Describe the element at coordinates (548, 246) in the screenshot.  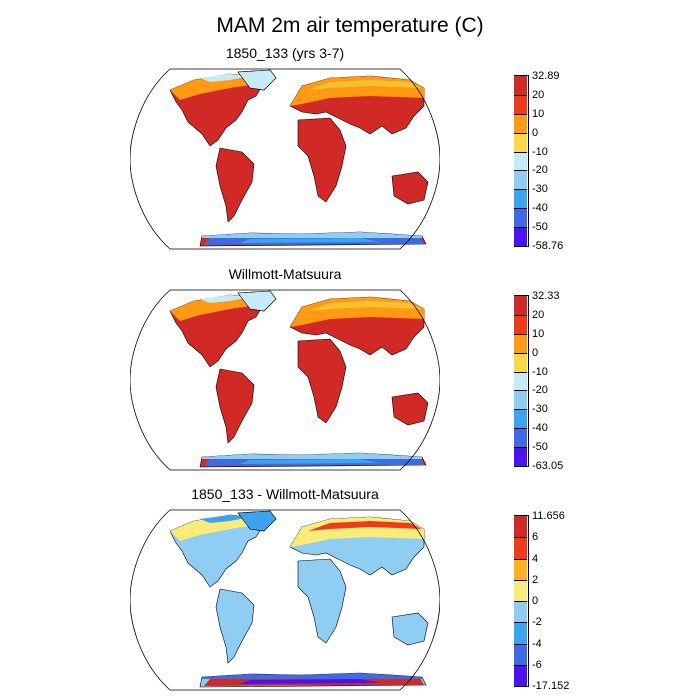
I see `colorbar-tick-label: -58.76` at that location.